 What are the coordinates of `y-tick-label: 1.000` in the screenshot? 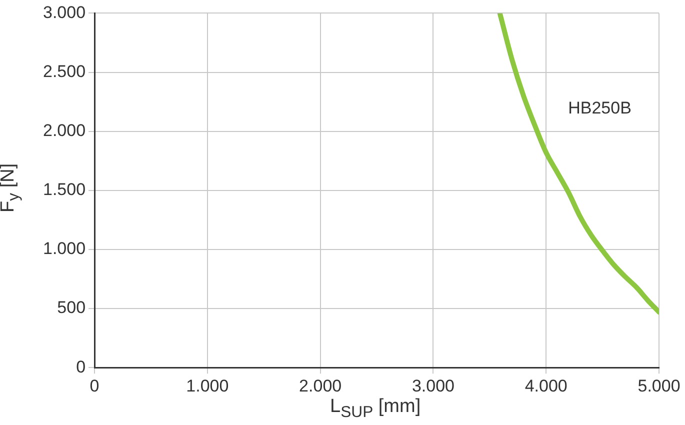 It's located at (64, 248).